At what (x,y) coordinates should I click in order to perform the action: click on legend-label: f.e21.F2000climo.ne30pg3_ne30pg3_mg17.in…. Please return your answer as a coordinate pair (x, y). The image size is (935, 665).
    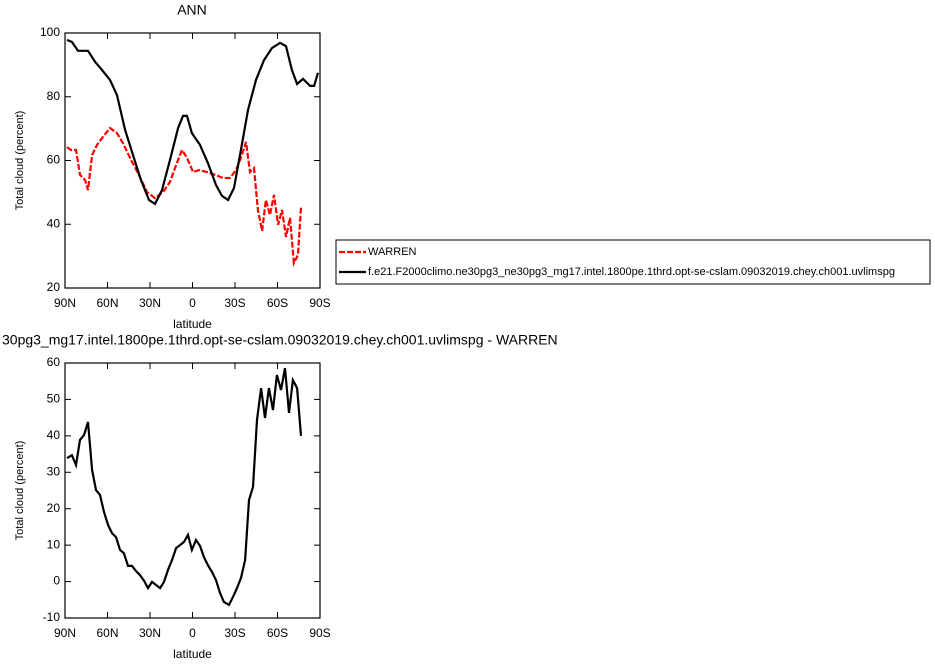
    Looking at the image, I should click on (631, 272).